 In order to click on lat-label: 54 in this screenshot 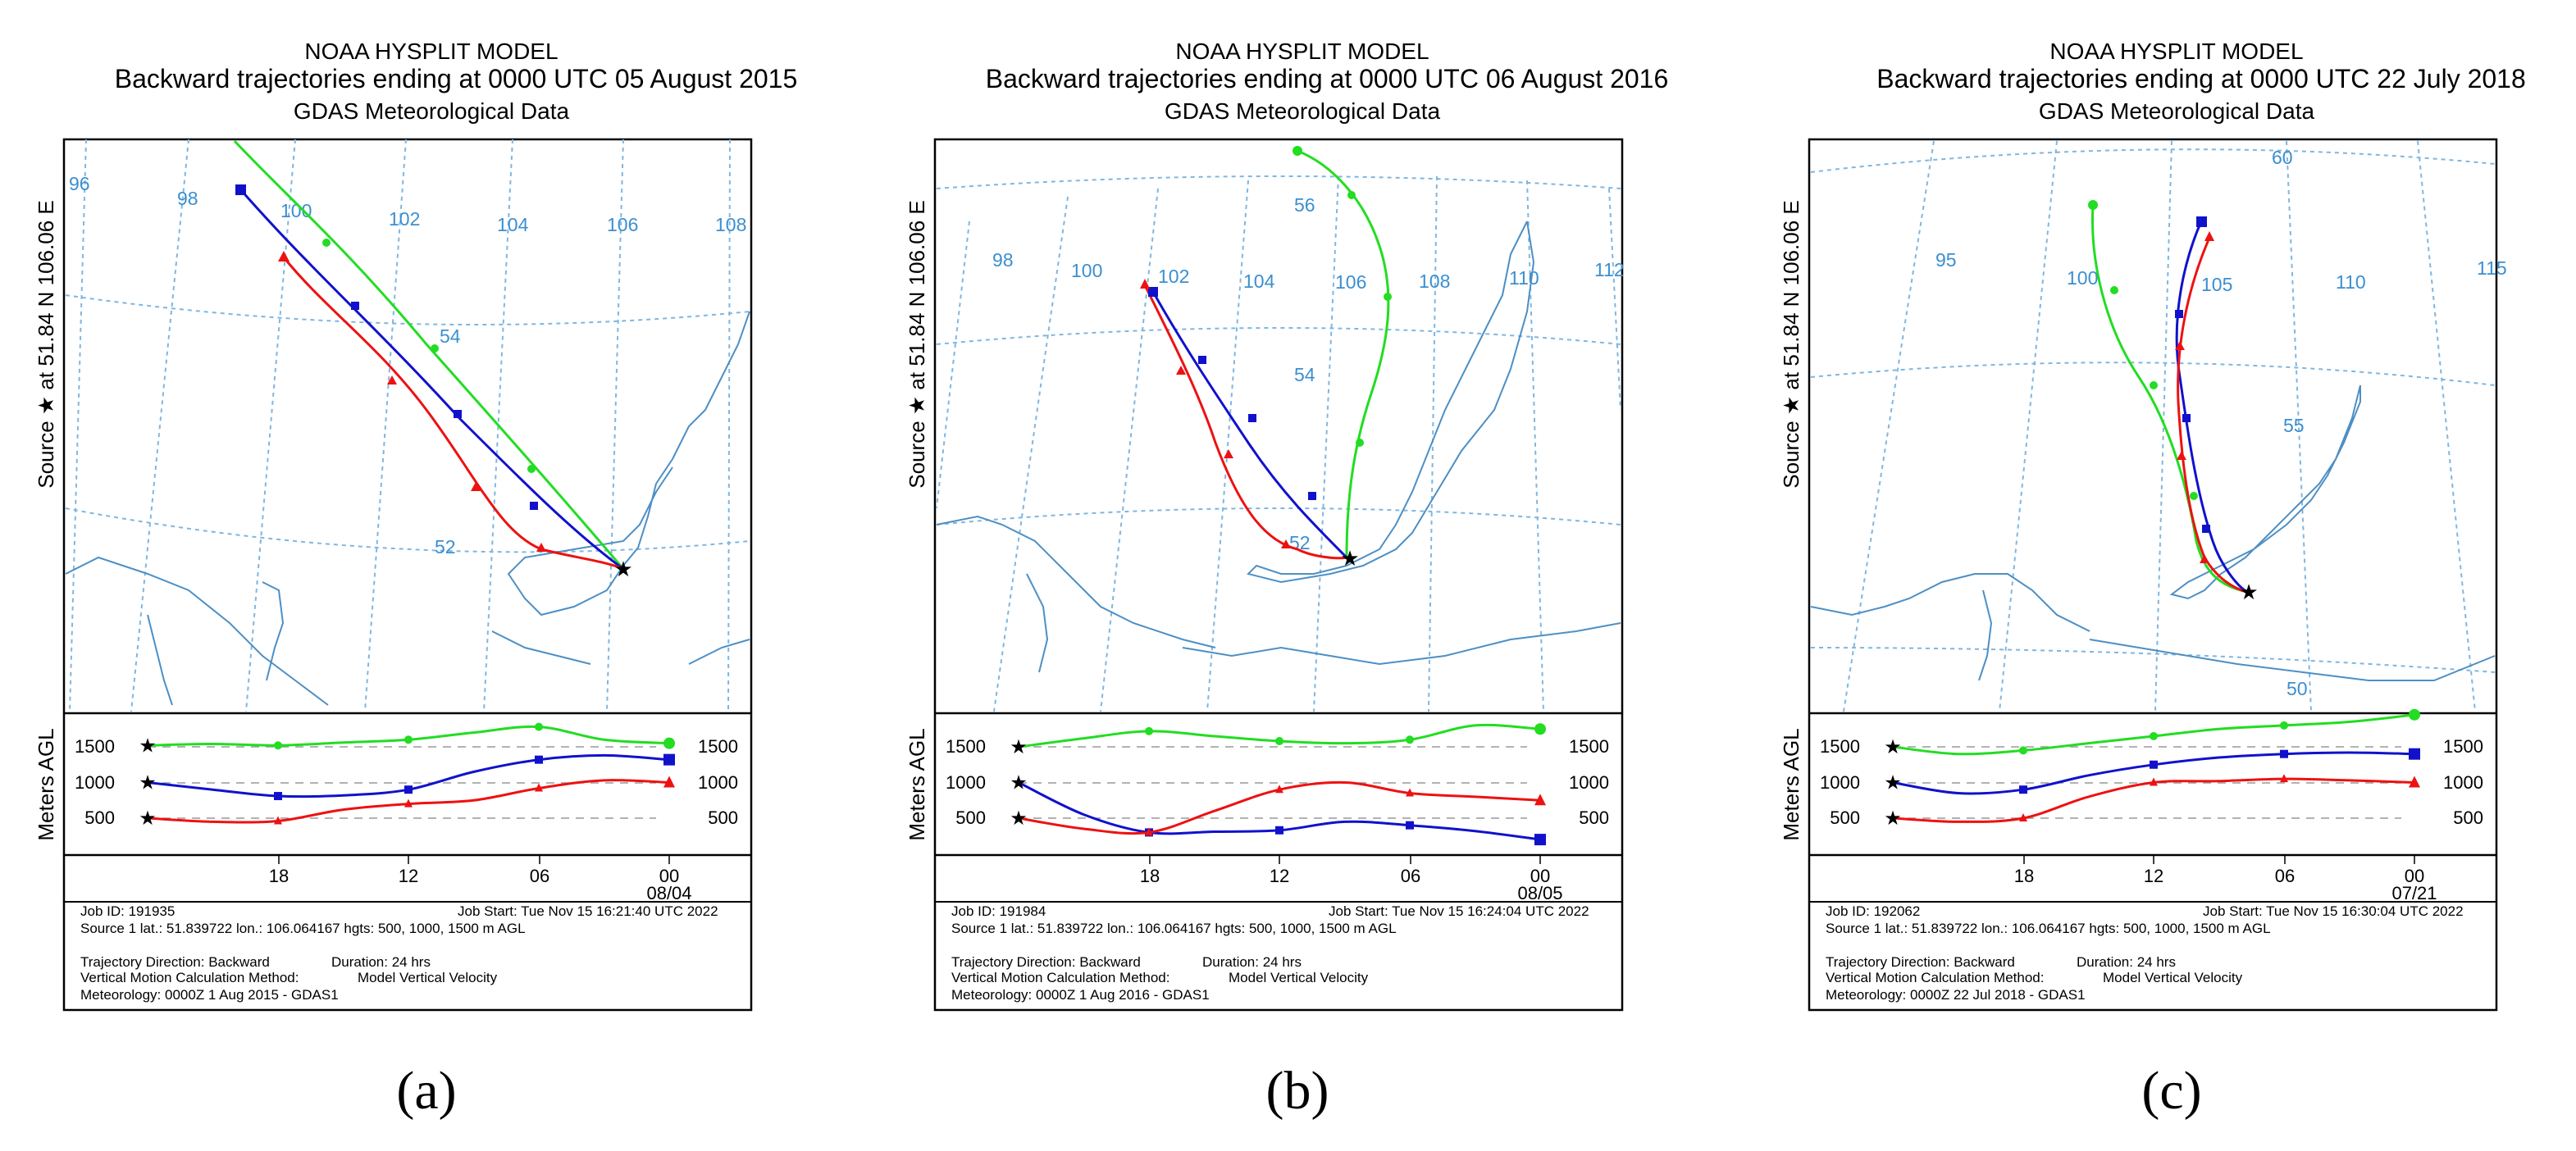, I will do `click(1304, 375)`.